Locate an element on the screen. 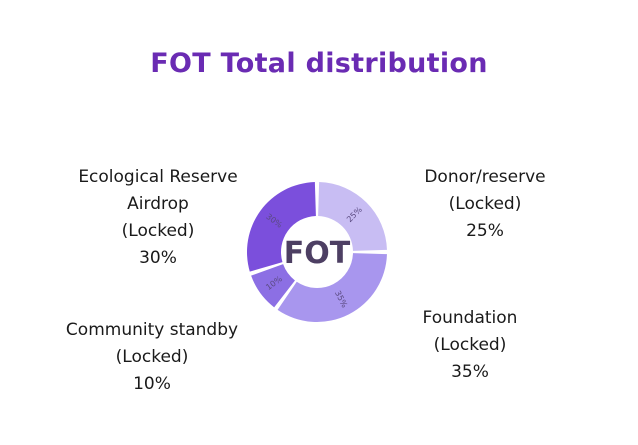 The image size is (638, 445). donut-center-label: FOT is located at coordinates (317, 253).